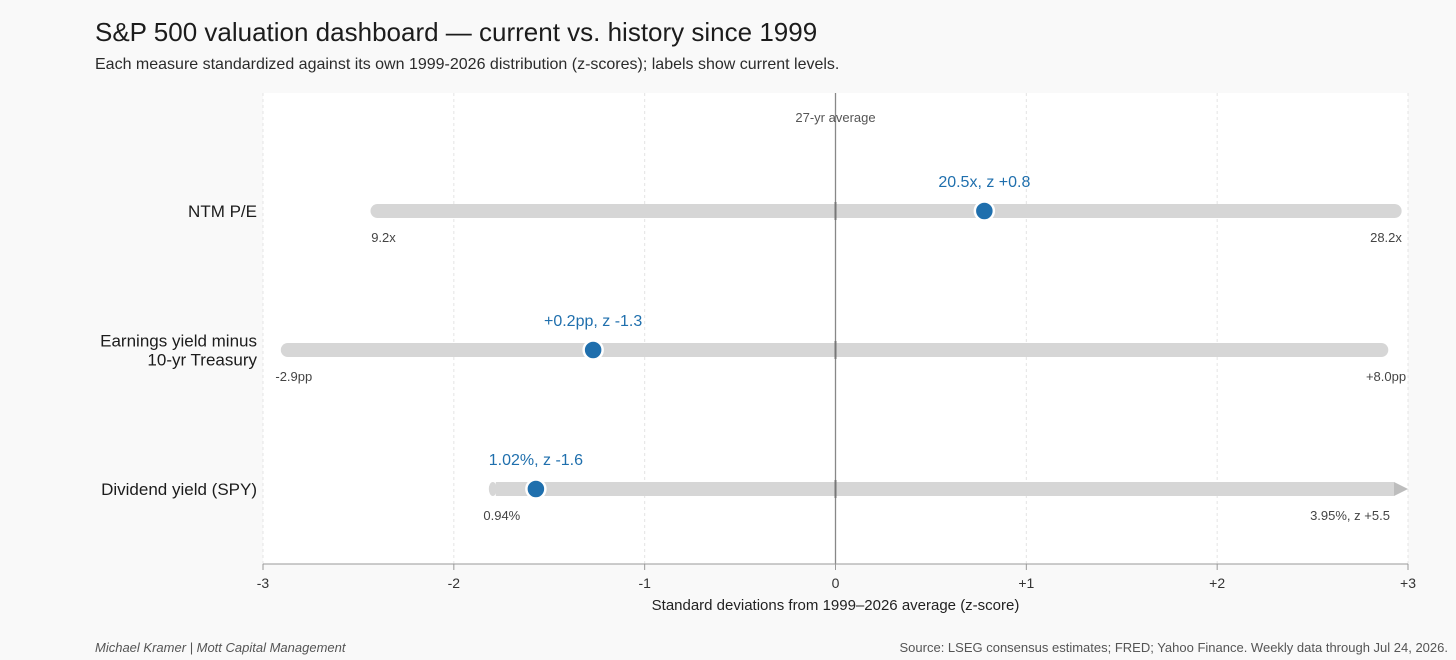 The height and width of the screenshot is (660, 1456). What do you see at coordinates (836, 583) in the screenshot?
I see `x-tick-label-3: 0` at bounding box center [836, 583].